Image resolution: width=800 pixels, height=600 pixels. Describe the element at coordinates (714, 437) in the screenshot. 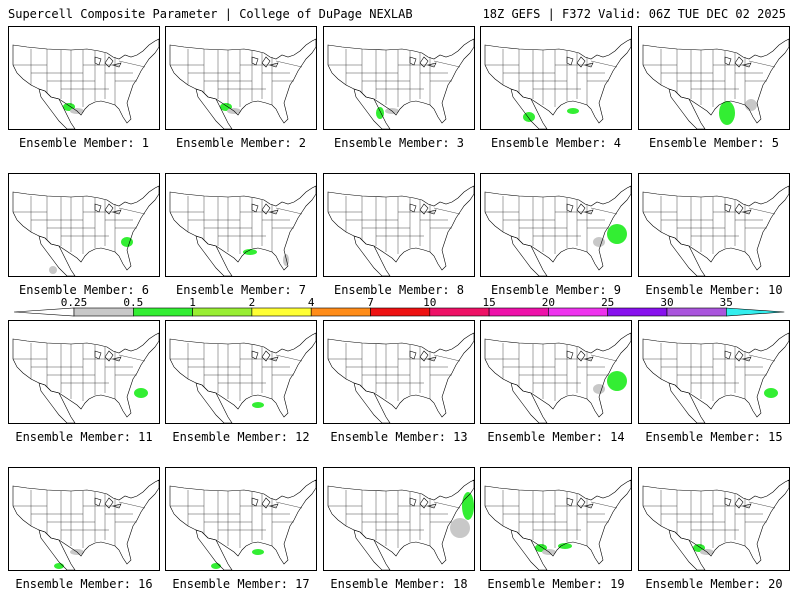

I see `member-label: Ensemble Member: 15` at that location.